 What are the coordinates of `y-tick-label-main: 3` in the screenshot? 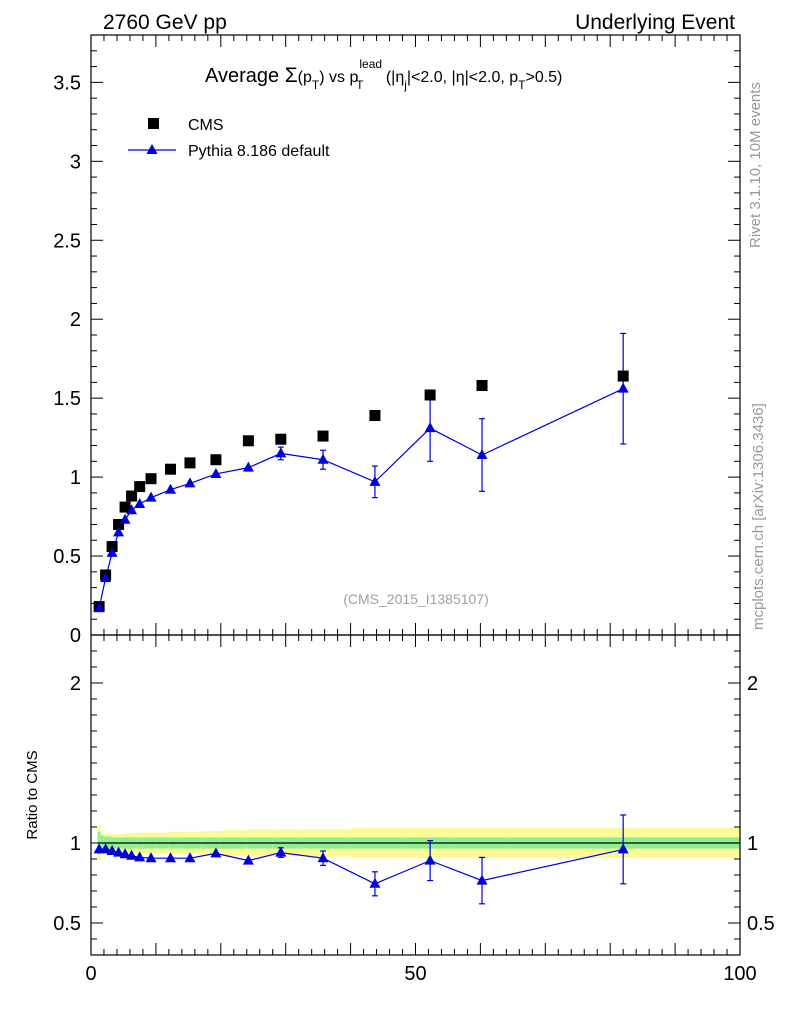 It's located at (75, 162).